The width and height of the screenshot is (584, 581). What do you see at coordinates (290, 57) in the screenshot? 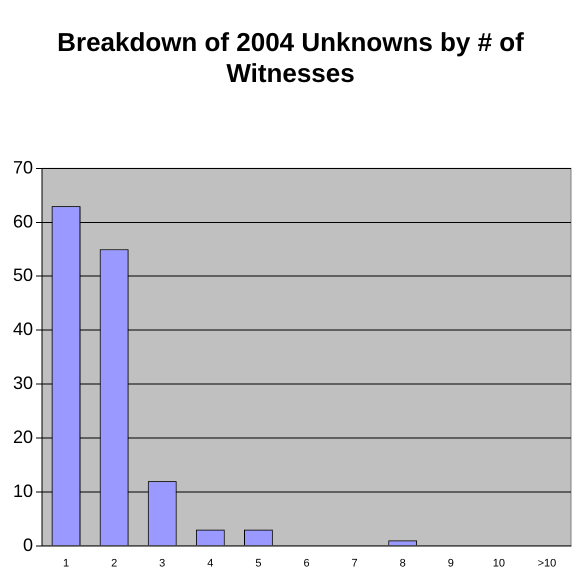
I see `chart-title: Breakdown of 2004 Unknowns by # of Witnesses` at bounding box center [290, 57].